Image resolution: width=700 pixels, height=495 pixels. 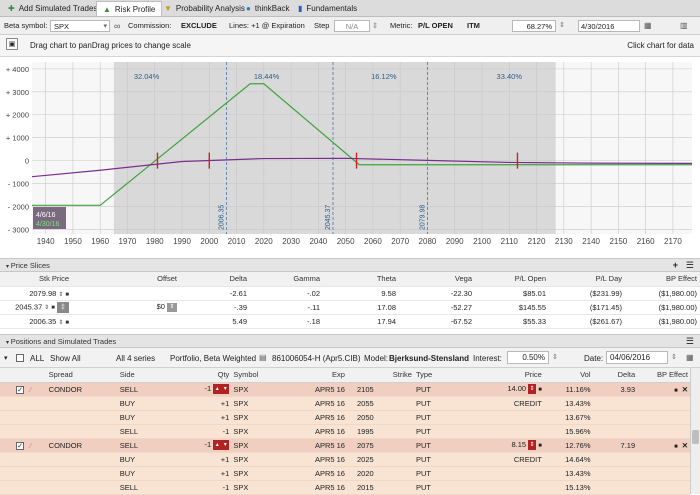 What do you see at coordinates (225, 389) in the screenshot?
I see `qty-stepper-down: ▾` at bounding box center [225, 389].